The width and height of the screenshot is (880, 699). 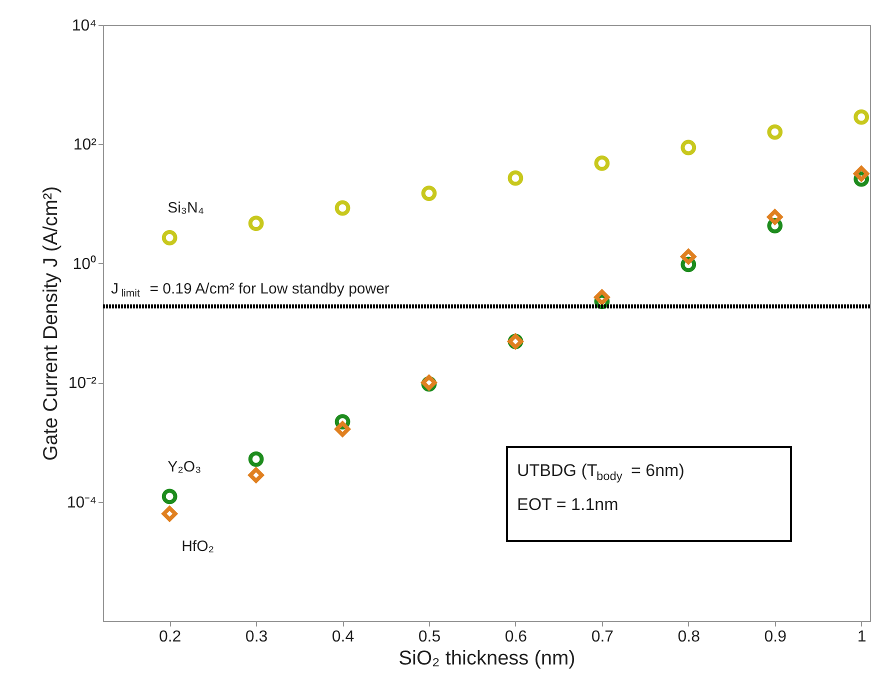 What do you see at coordinates (170, 637) in the screenshot?
I see `x-tick-label: 0.2` at bounding box center [170, 637].